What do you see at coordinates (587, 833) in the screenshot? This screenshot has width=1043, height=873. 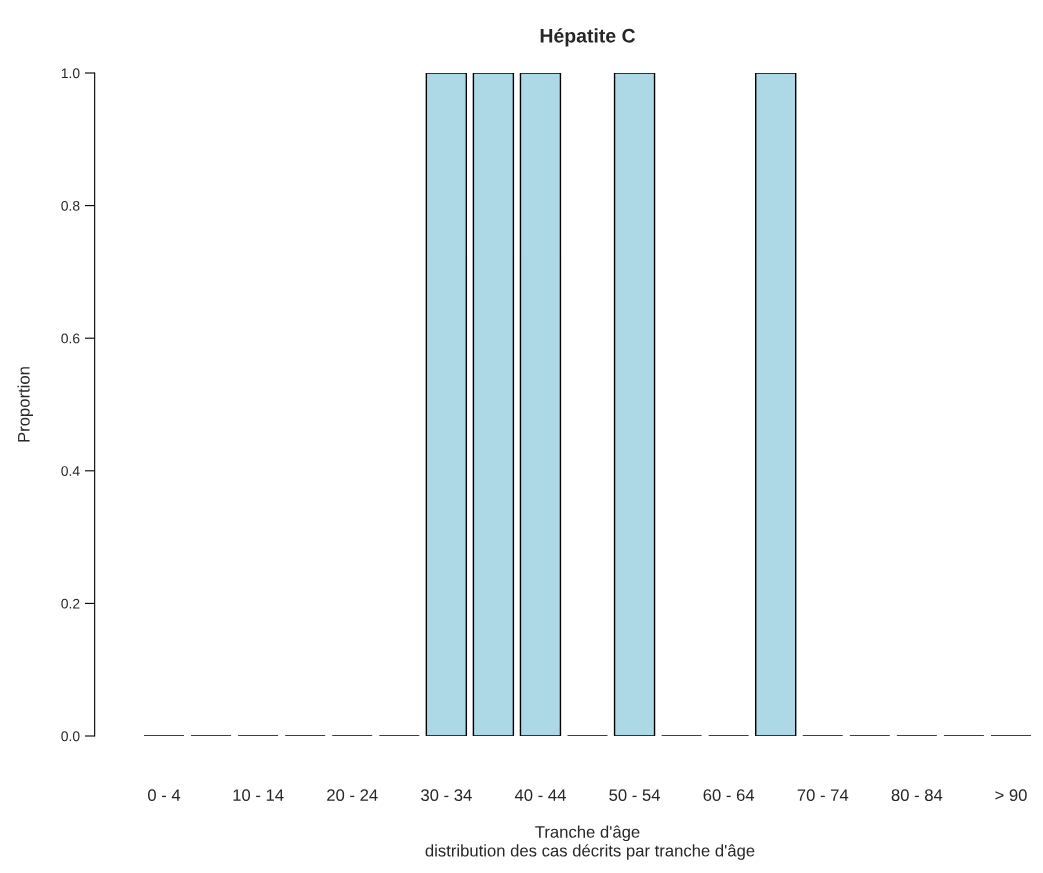 I see `x-axis-title: Tranche d'âge` at bounding box center [587, 833].